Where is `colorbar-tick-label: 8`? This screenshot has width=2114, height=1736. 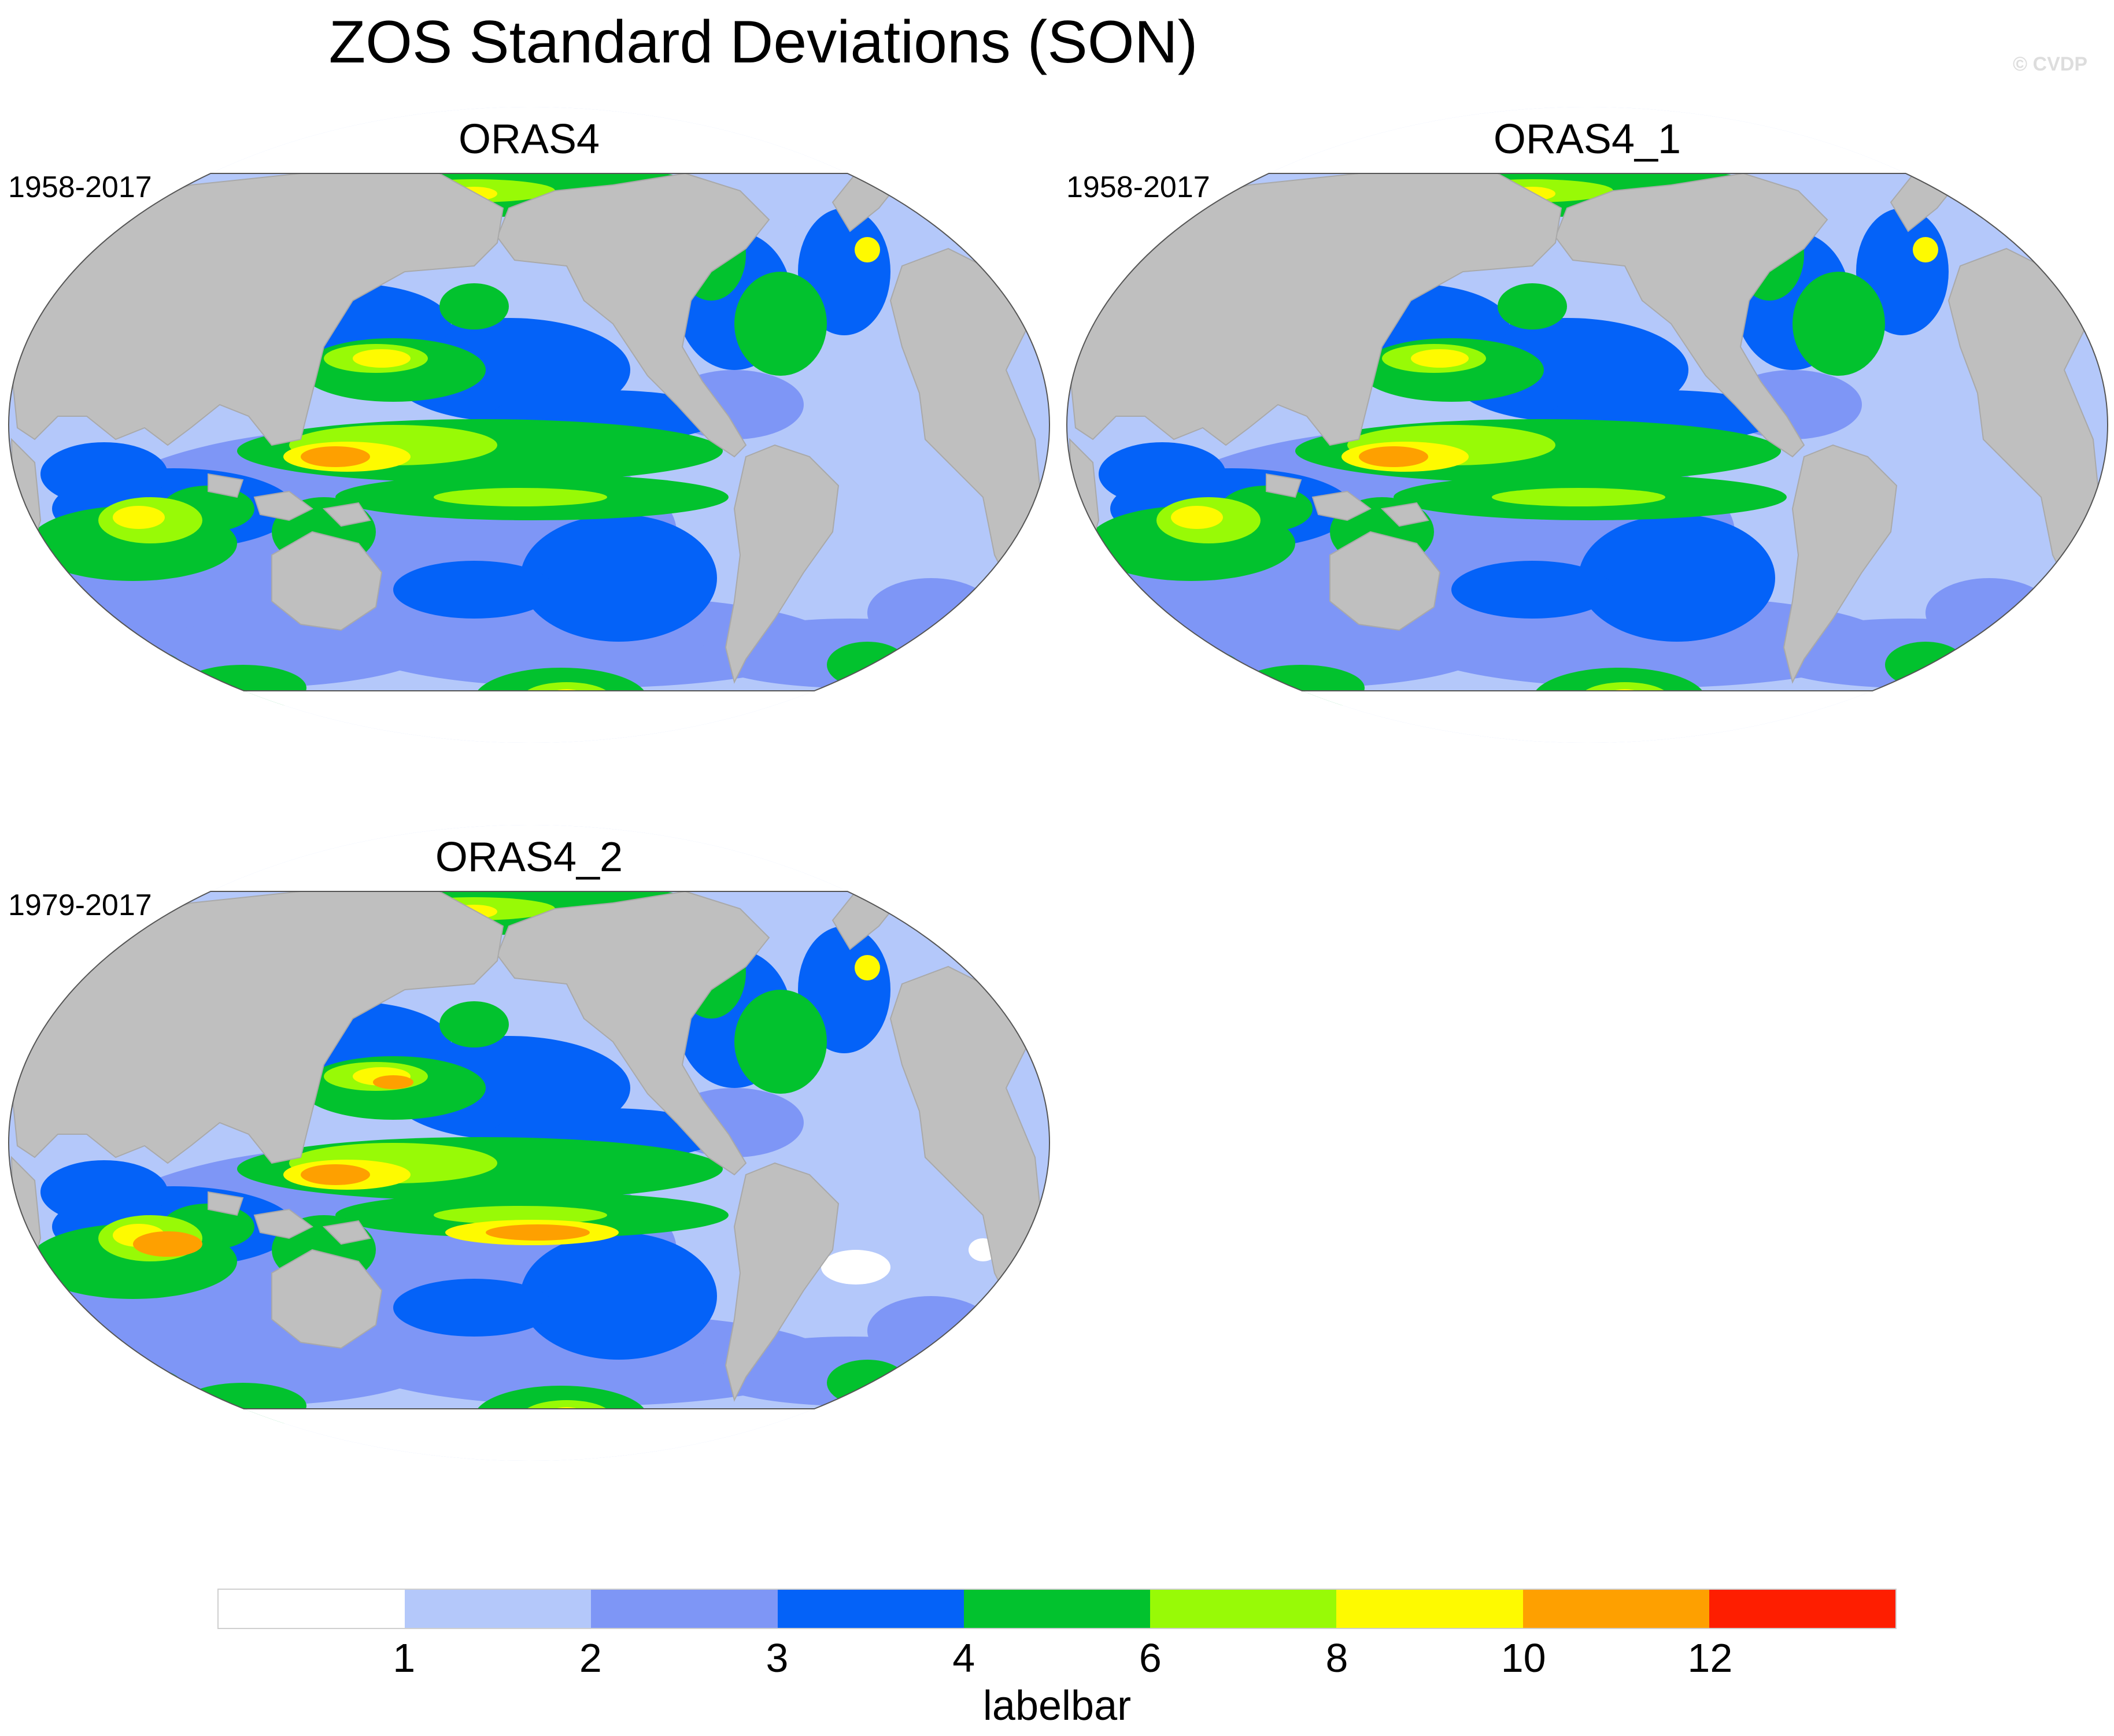 colorbar-tick-label: 8 is located at coordinates (1336, 1658).